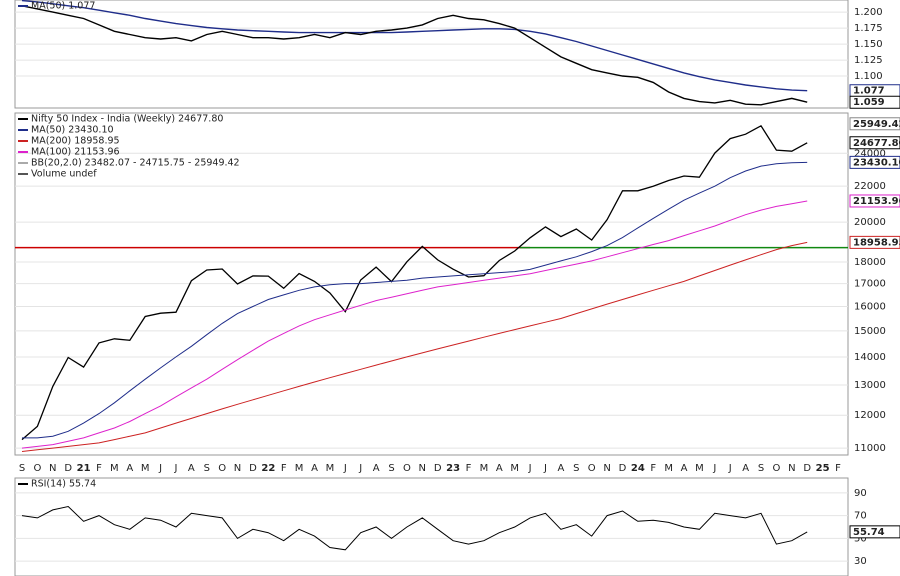 Image resolution: width=900 pixels, height=576 pixels. I want to click on y-tick-label: 30, so click(860, 561).